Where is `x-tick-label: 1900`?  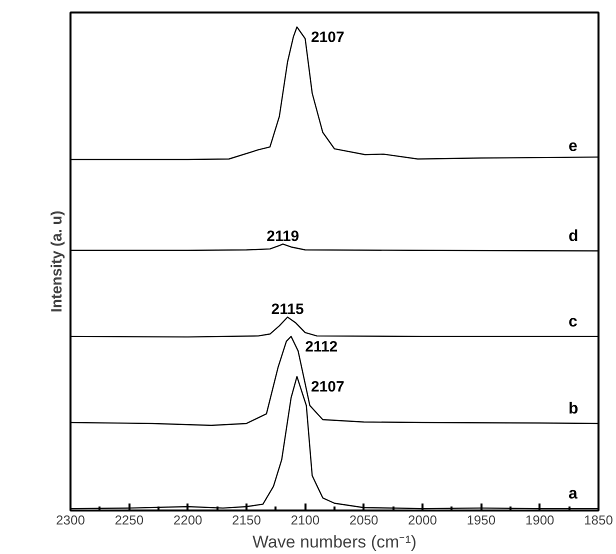
x-tick-label: 1900 is located at coordinates (539, 520).